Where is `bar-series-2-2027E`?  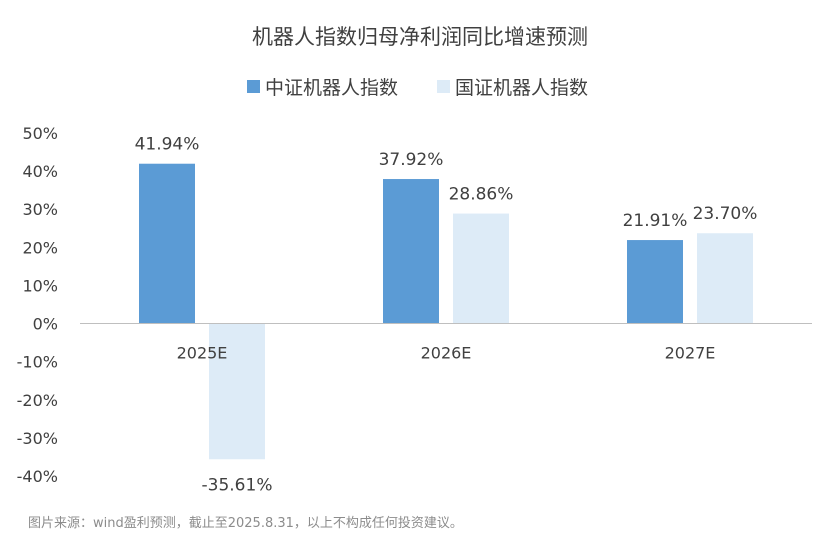 bar-series-2-2027E is located at coordinates (725, 278).